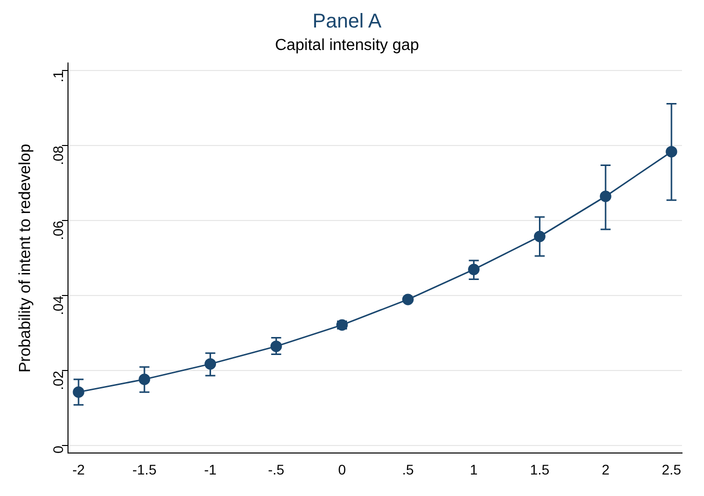  Describe the element at coordinates (58, 76) in the screenshot. I see `y-tick-label: .1` at that location.